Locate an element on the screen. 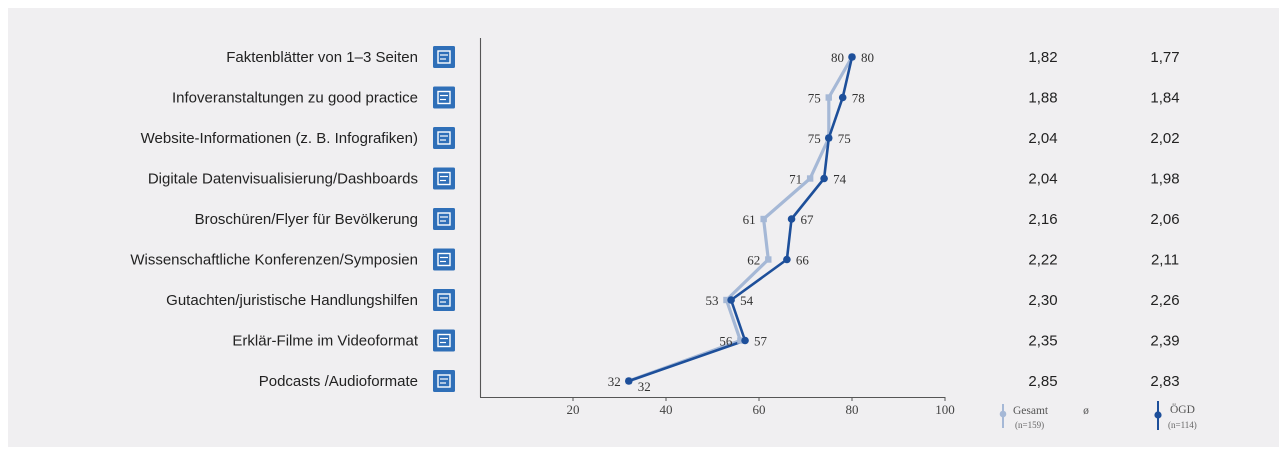 This screenshot has width=1287, height=455. dashboard-magnifier-icon is located at coordinates (444, 178).